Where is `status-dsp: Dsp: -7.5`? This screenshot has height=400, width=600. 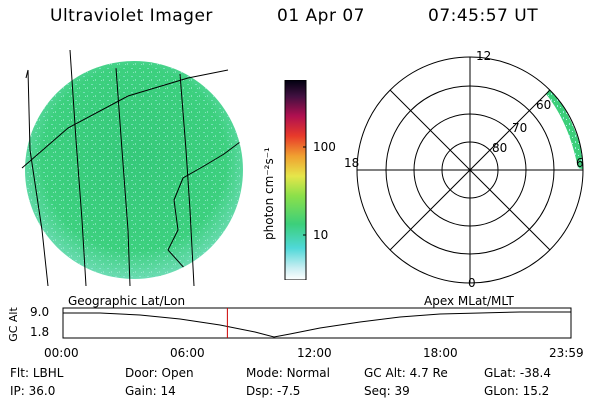 status-dsp: Dsp: -7.5 is located at coordinates (273, 391).